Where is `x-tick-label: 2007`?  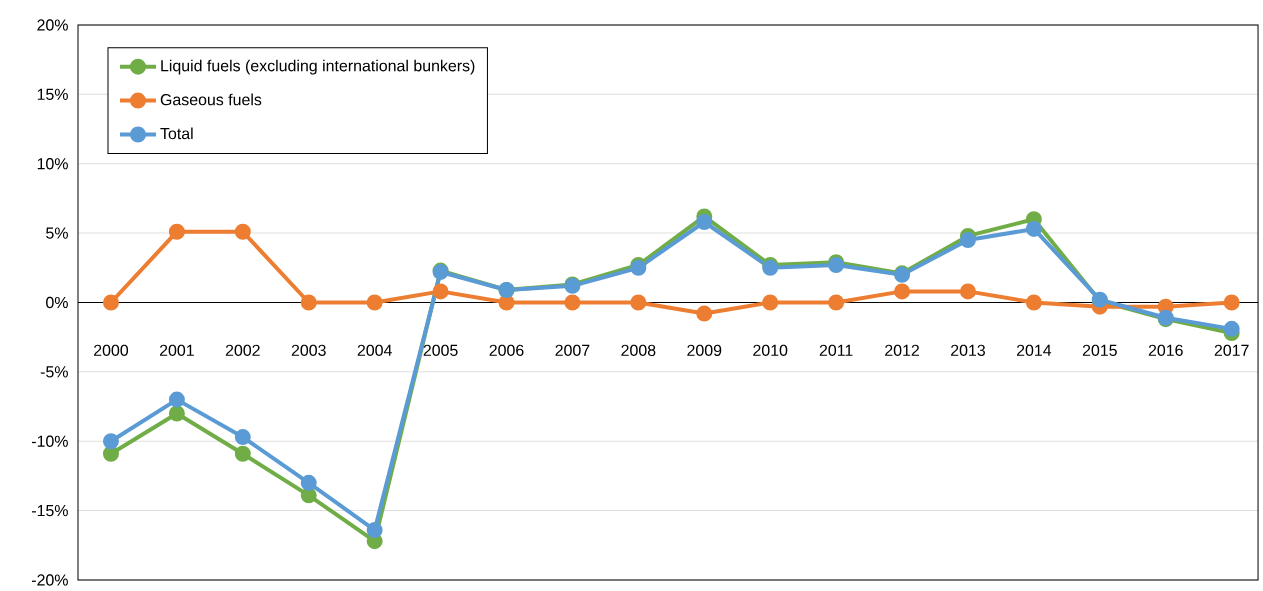
x-tick-label: 2007 is located at coordinates (572, 350).